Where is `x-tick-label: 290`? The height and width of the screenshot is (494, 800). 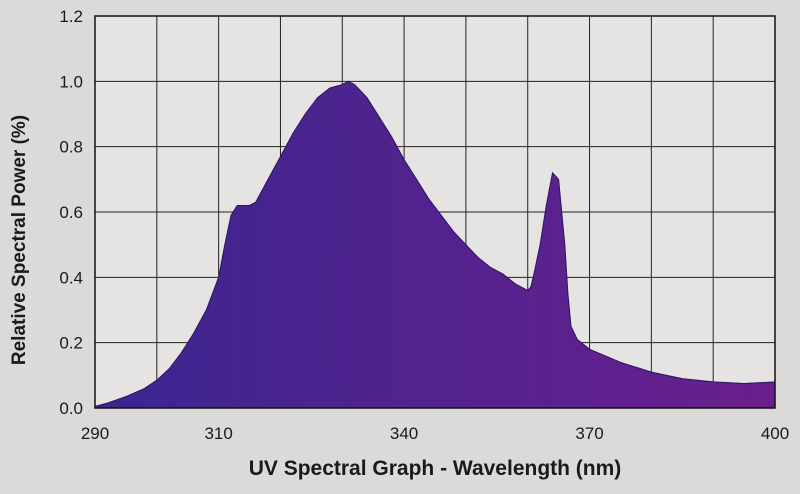 x-tick-label: 290 is located at coordinates (95, 433).